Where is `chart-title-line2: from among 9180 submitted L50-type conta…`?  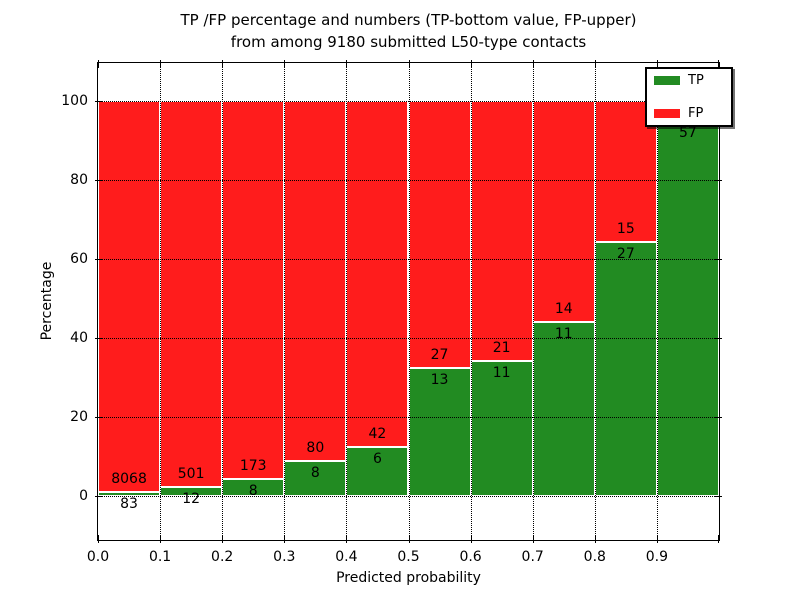
chart-title-line2: from among 9180 submitted L50-type conta… is located at coordinates (408, 42).